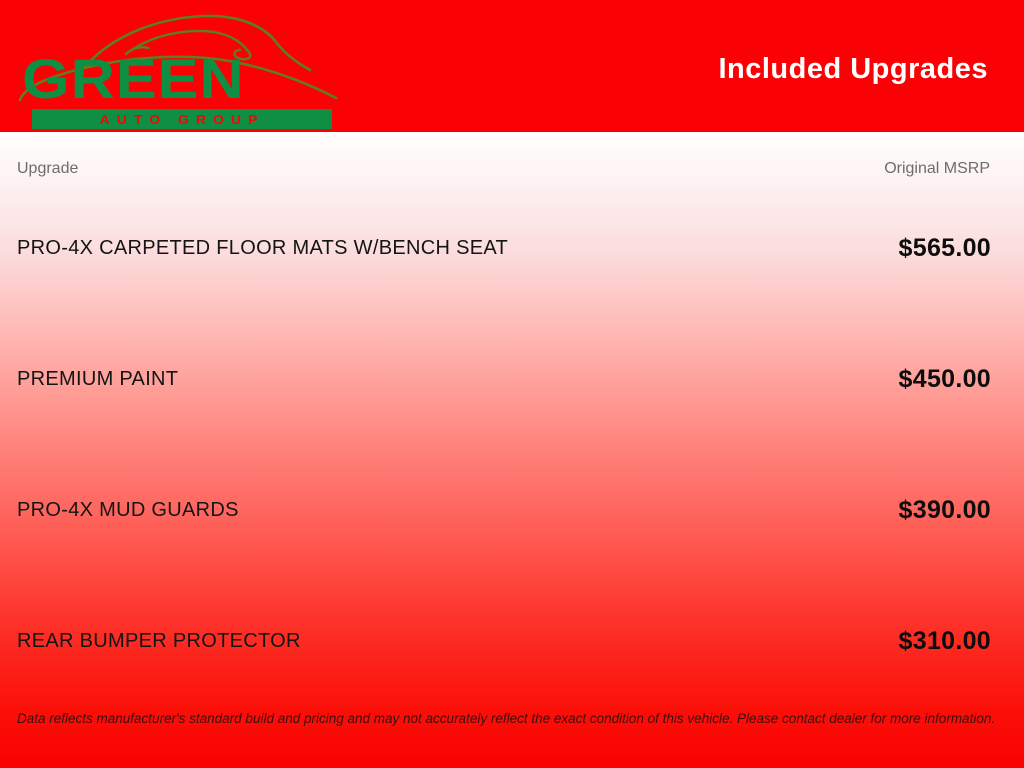  Describe the element at coordinates (128, 510) in the screenshot. I see `upgrade-name: PRO-4X MUD GUARDS` at that location.